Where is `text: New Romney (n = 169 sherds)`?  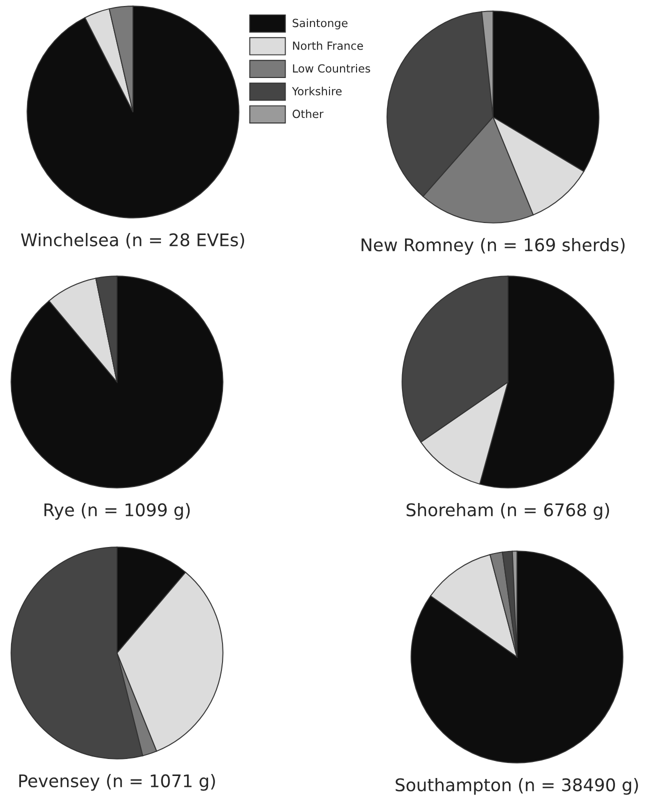
text: New Romney (n = 169 sherds) is located at coordinates (493, 246).